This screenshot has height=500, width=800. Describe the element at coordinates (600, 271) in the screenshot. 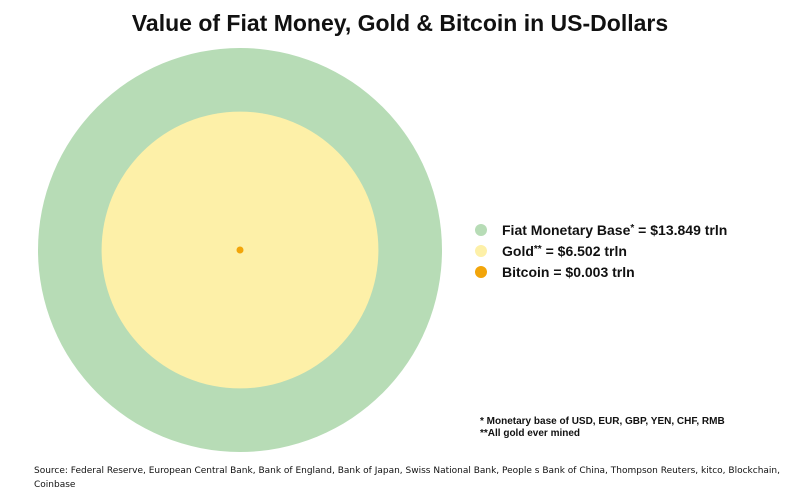

I see `legend-value-bitcoin: $0.003 trln` at that location.